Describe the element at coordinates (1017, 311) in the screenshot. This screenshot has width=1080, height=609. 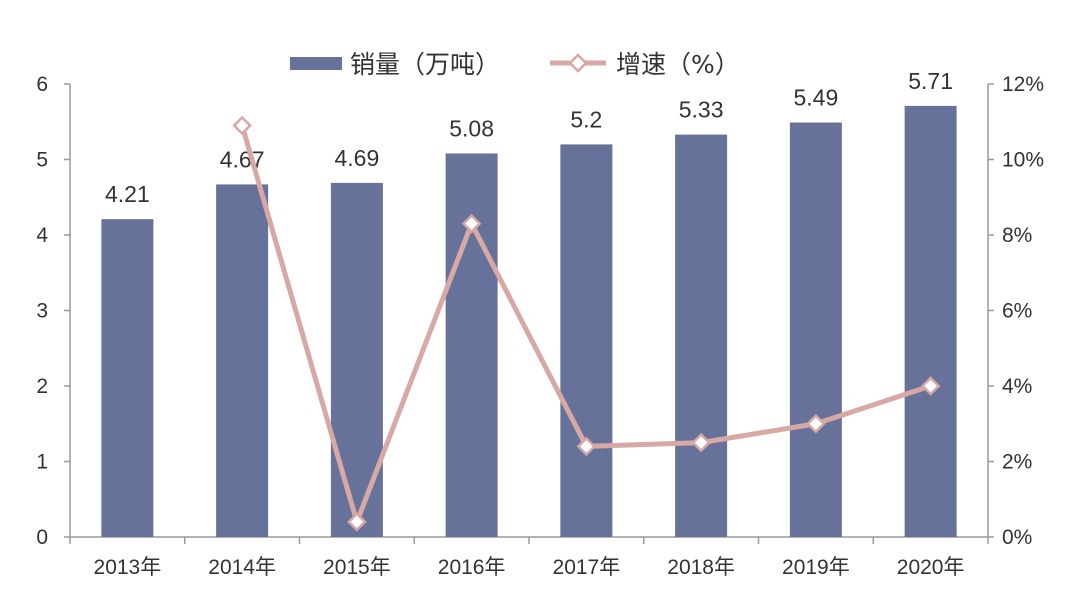
I see `y-tick-right-label: 6%` at that location.